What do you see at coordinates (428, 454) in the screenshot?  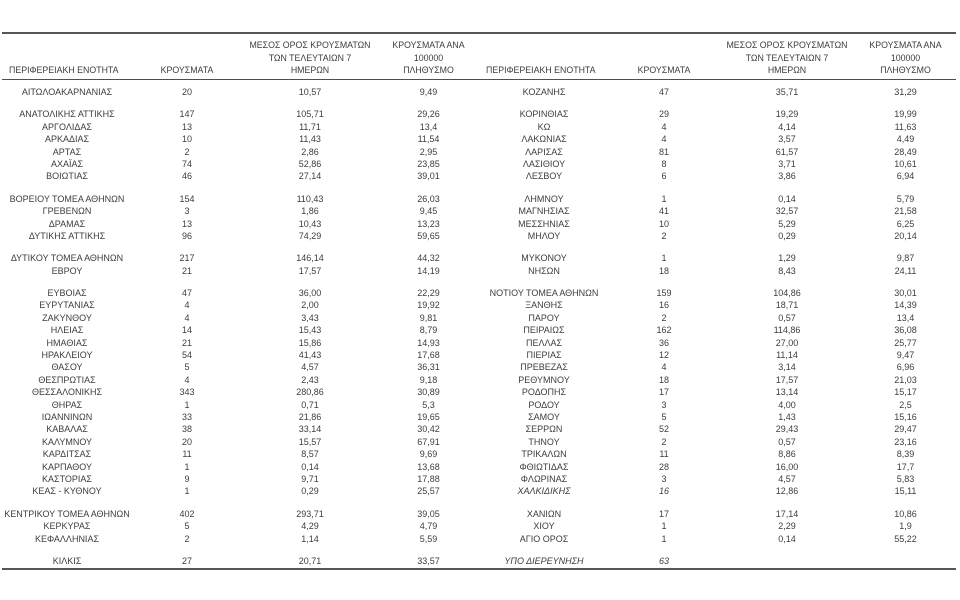 I see `per100k-cell: 9,69` at bounding box center [428, 454].